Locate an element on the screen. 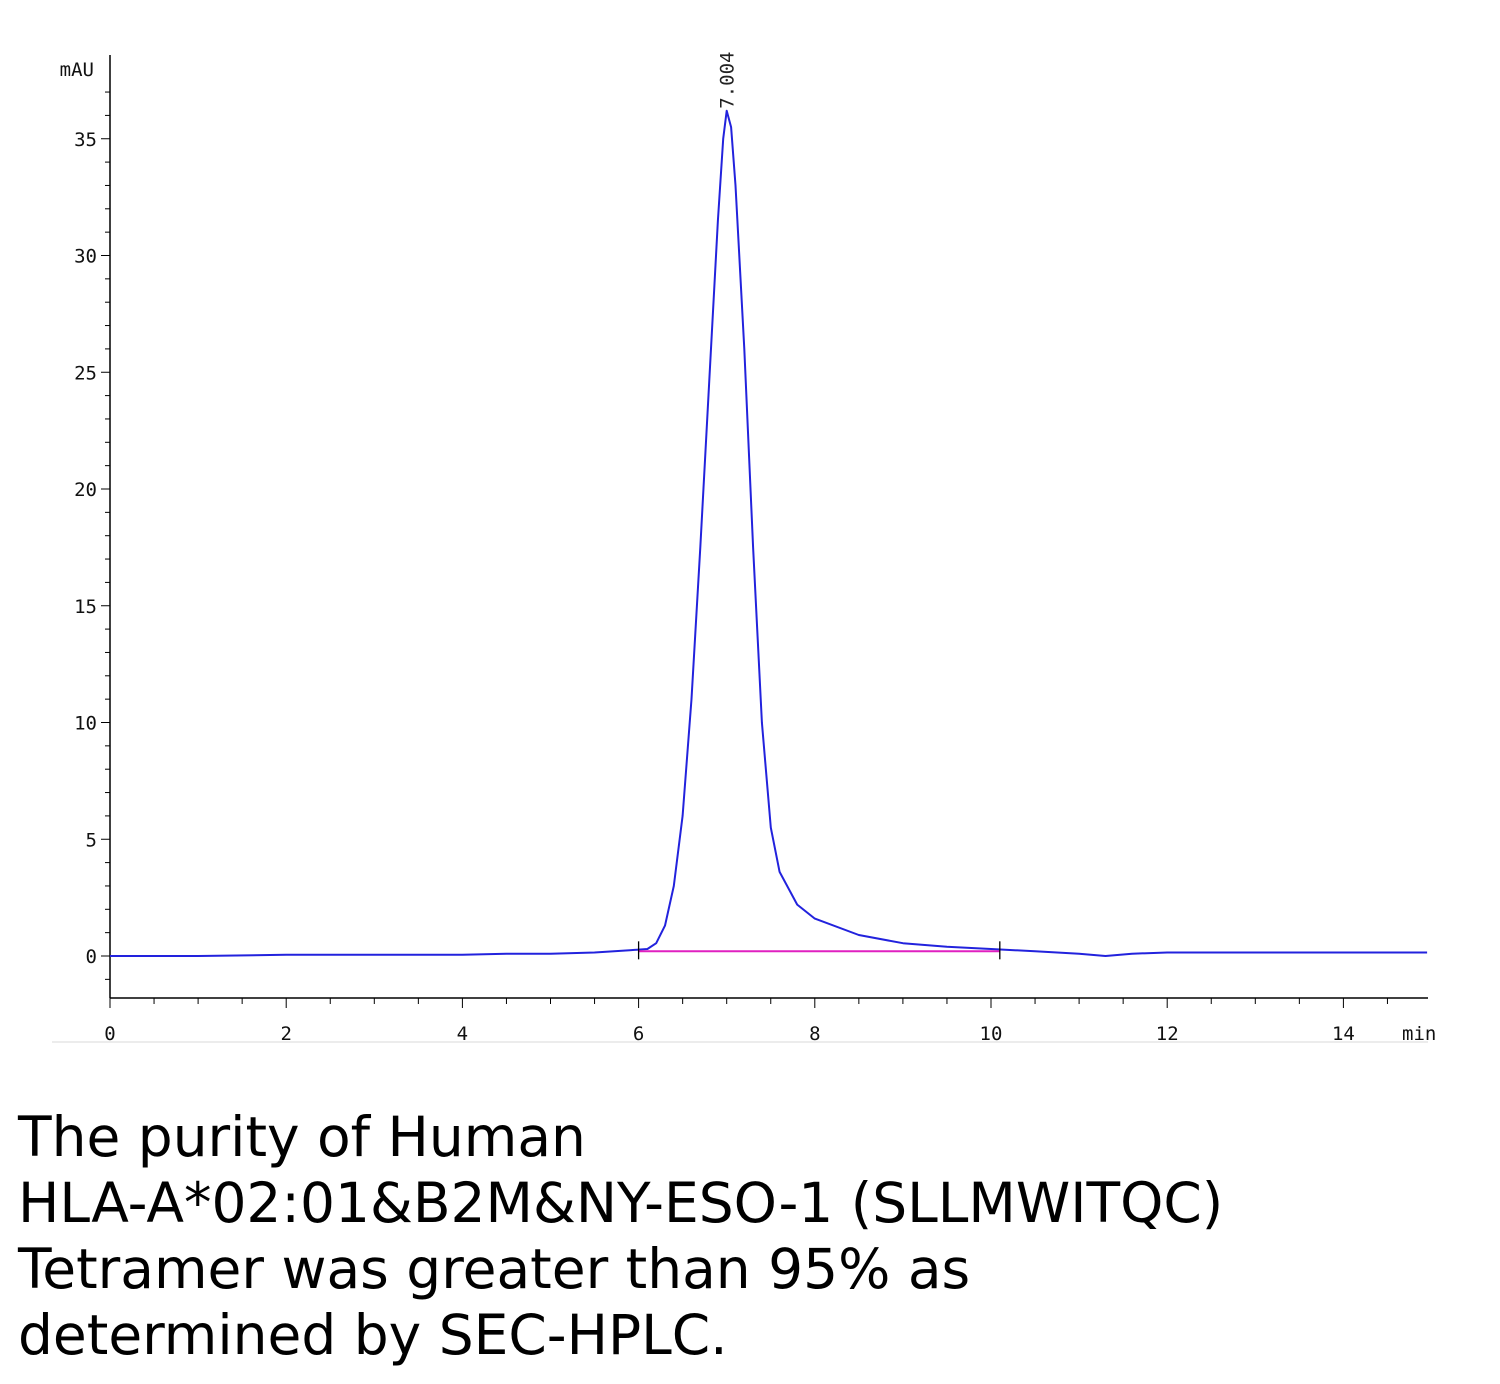 The width and height of the screenshot is (1500, 1384). y-tick-label: 25 is located at coordinates (85, 373).